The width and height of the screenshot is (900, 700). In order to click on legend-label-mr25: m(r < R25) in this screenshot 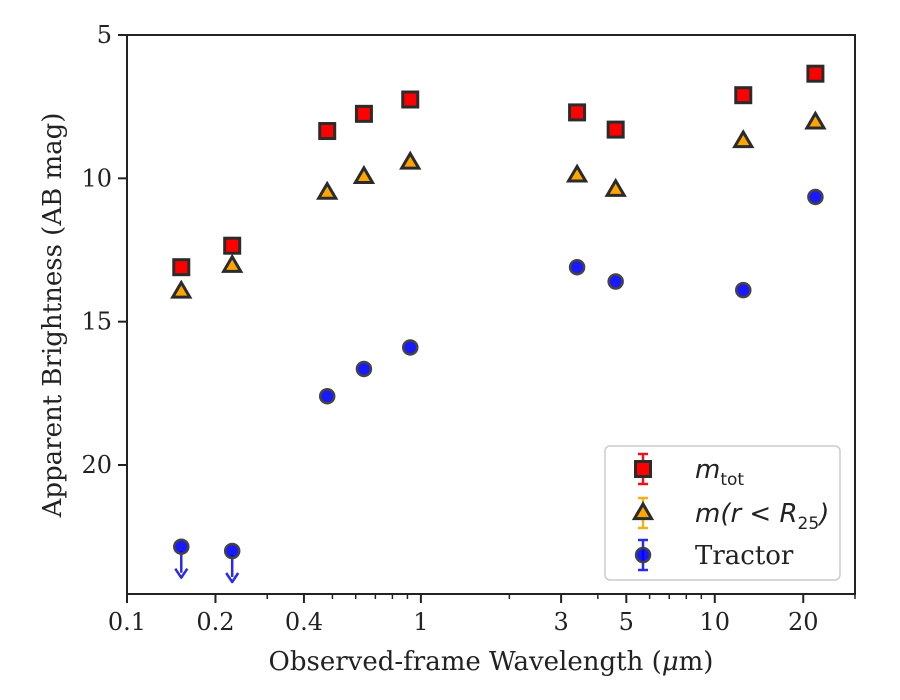, I will do `click(762, 516)`.